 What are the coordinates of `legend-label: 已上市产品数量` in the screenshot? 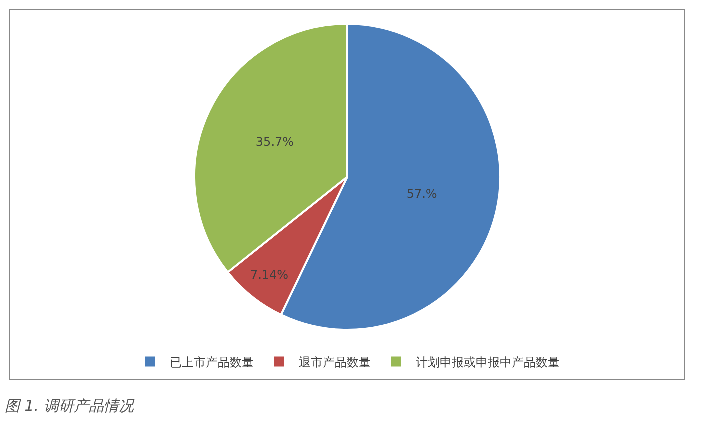 It's located at (212, 362).